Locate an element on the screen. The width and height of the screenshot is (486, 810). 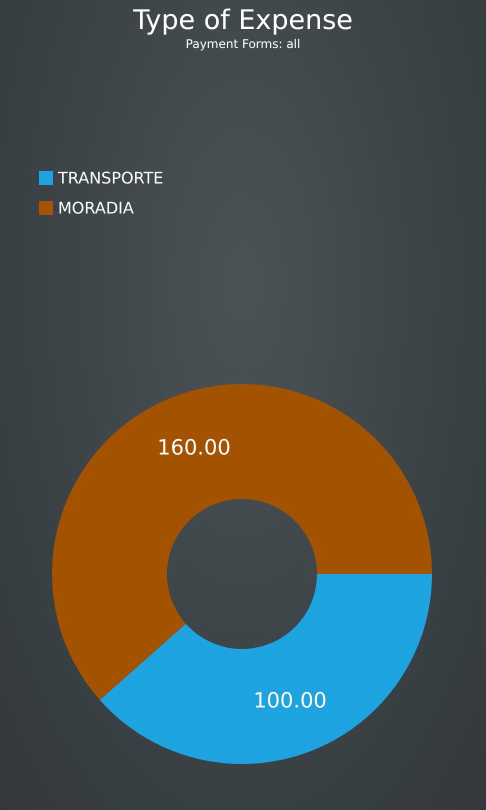
legend-label: MORADIA is located at coordinates (96, 208).